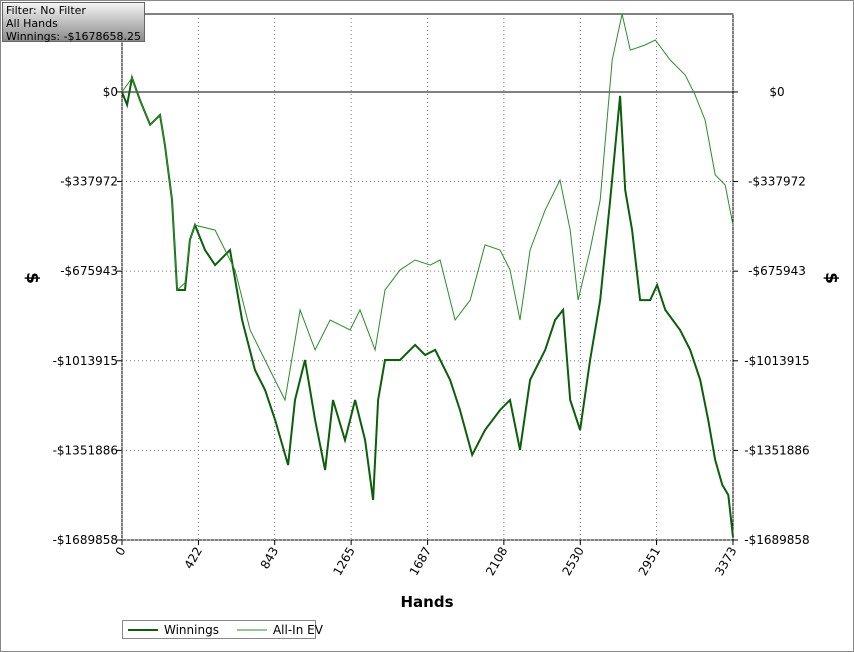  What do you see at coordinates (776, 92) in the screenshot?
I see `y-tick-label-right: $0` at bounding box center [776, 92].